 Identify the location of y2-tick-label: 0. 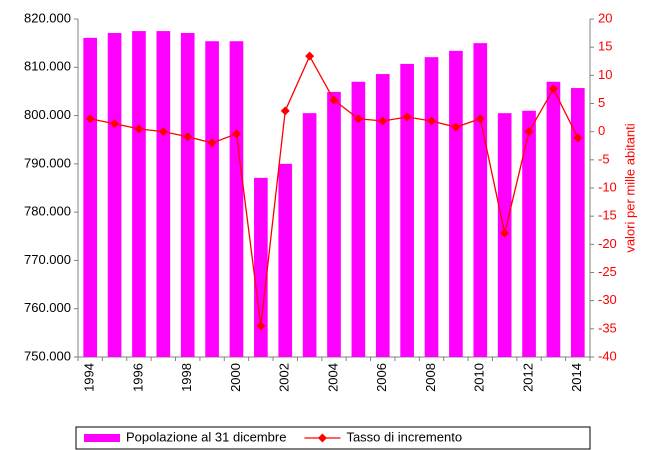
(601, 130).